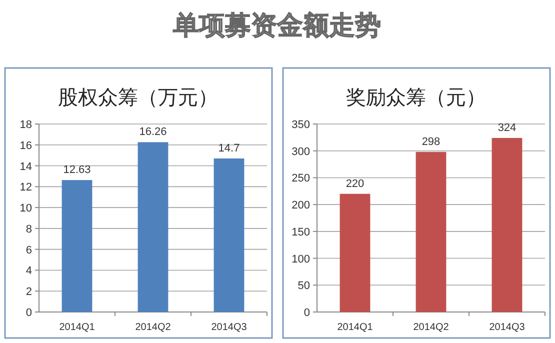  I want to click on data-label: 16.26, so click(153, 132).